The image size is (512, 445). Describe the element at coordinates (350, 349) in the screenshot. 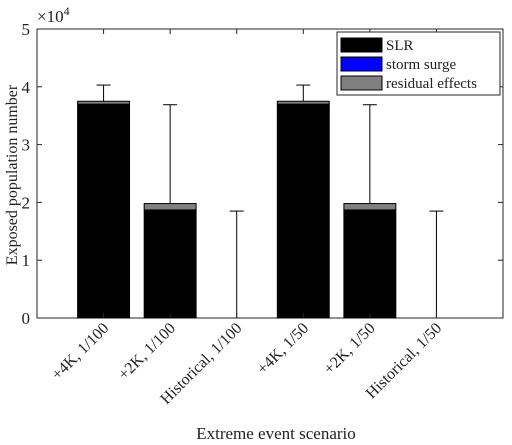

I see `x-tick-label: +2K, 1/50` at that location.